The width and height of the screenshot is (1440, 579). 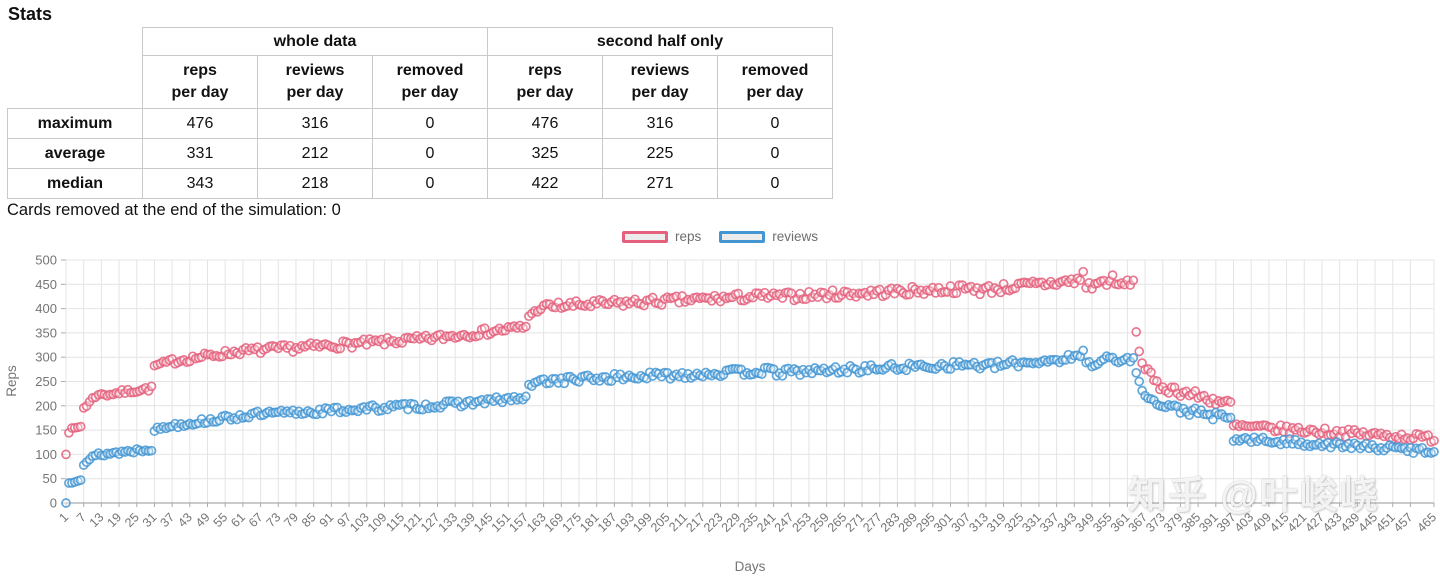 What do you see at coordinates (315, 183) in the screenshot?
I see `table-cell: 218` at bounding box center [315, 183].